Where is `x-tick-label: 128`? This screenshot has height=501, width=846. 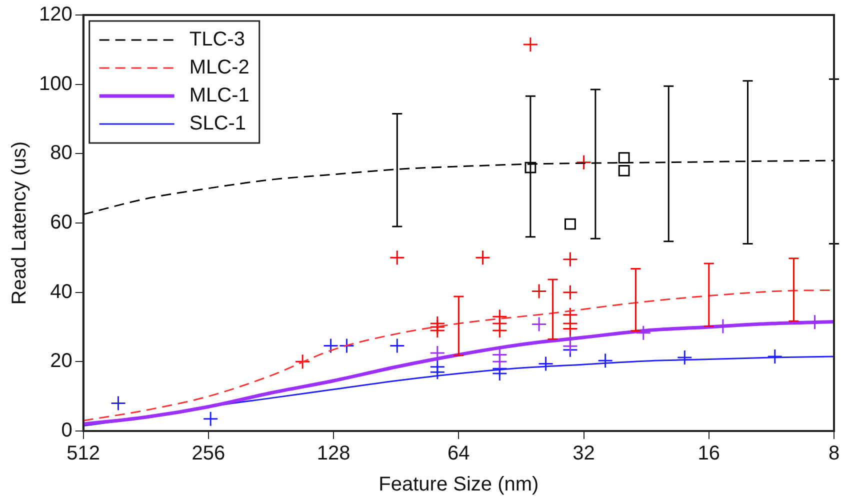
x-tick-label: 128 is located at coordinates (333, 453).